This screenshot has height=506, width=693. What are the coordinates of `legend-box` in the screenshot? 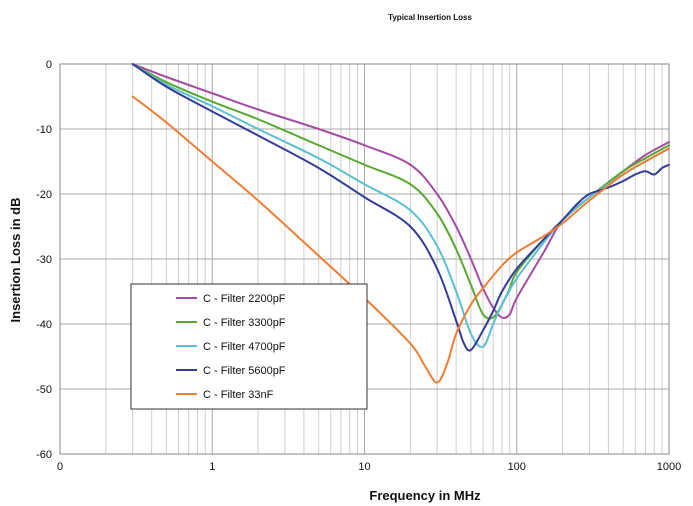 It's located at (249, 346).